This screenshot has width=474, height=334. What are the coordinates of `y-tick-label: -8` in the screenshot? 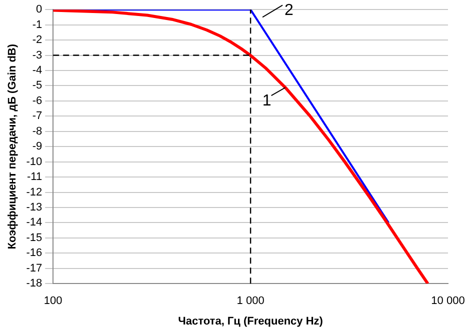 It's located at (37, 131).